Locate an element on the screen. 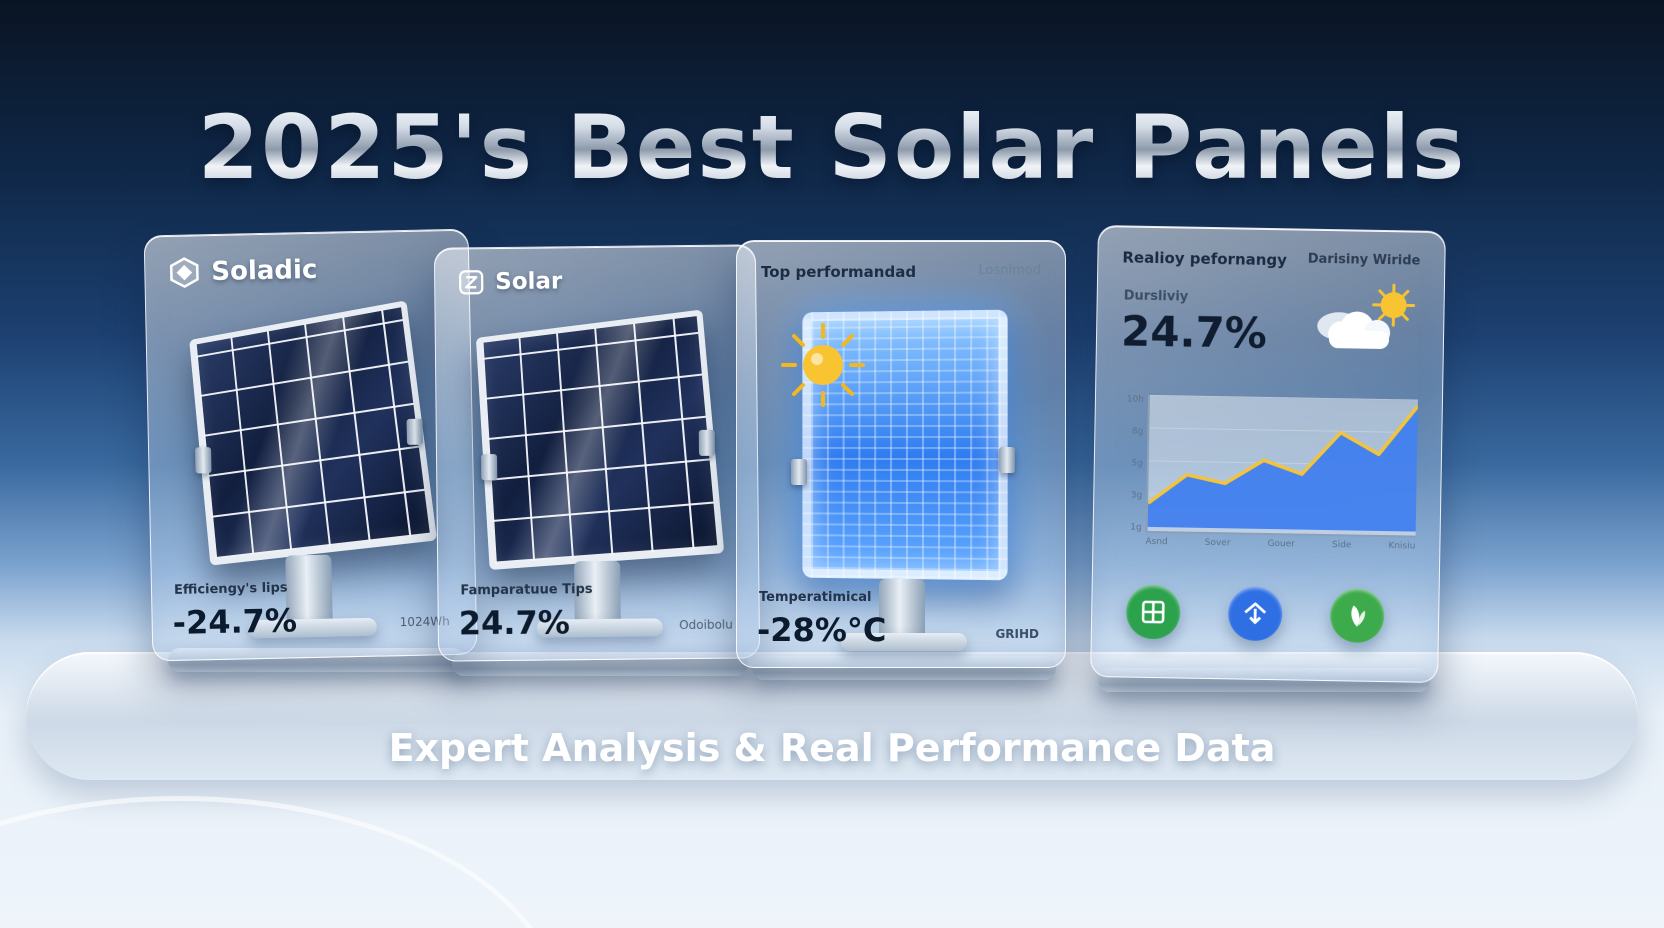  x-tick: Knisiu is located at coordinates (1402, 546).